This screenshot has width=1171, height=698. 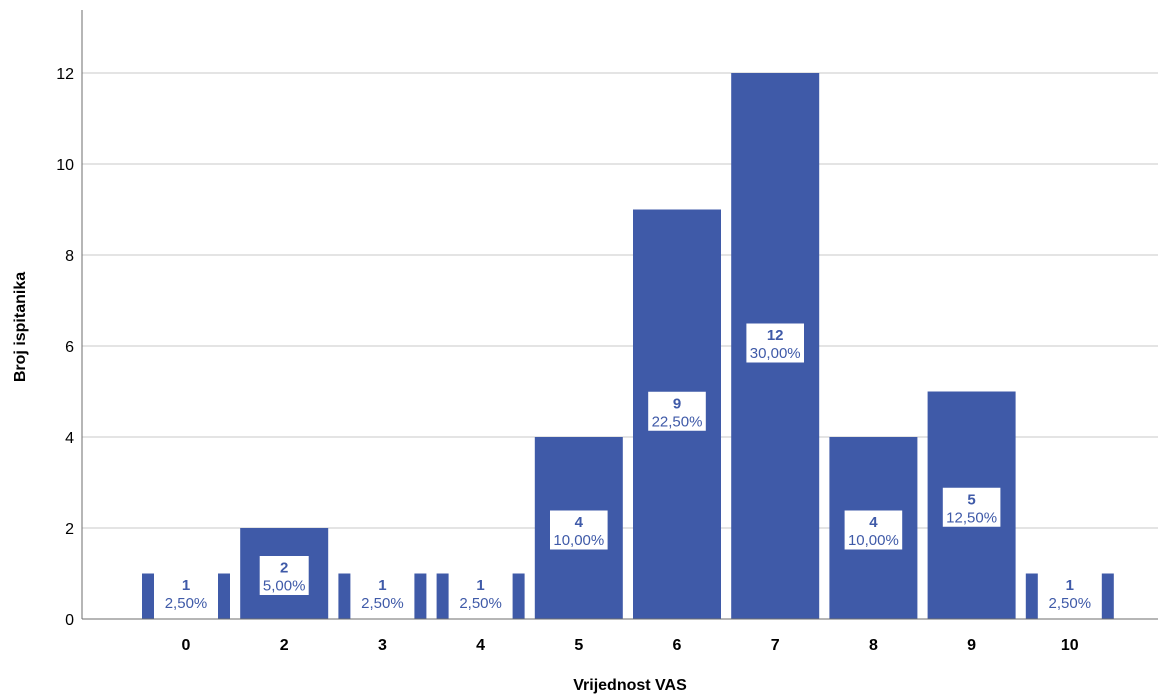 I want to click on x-tick-label: 8, so click(x=873, y=645).